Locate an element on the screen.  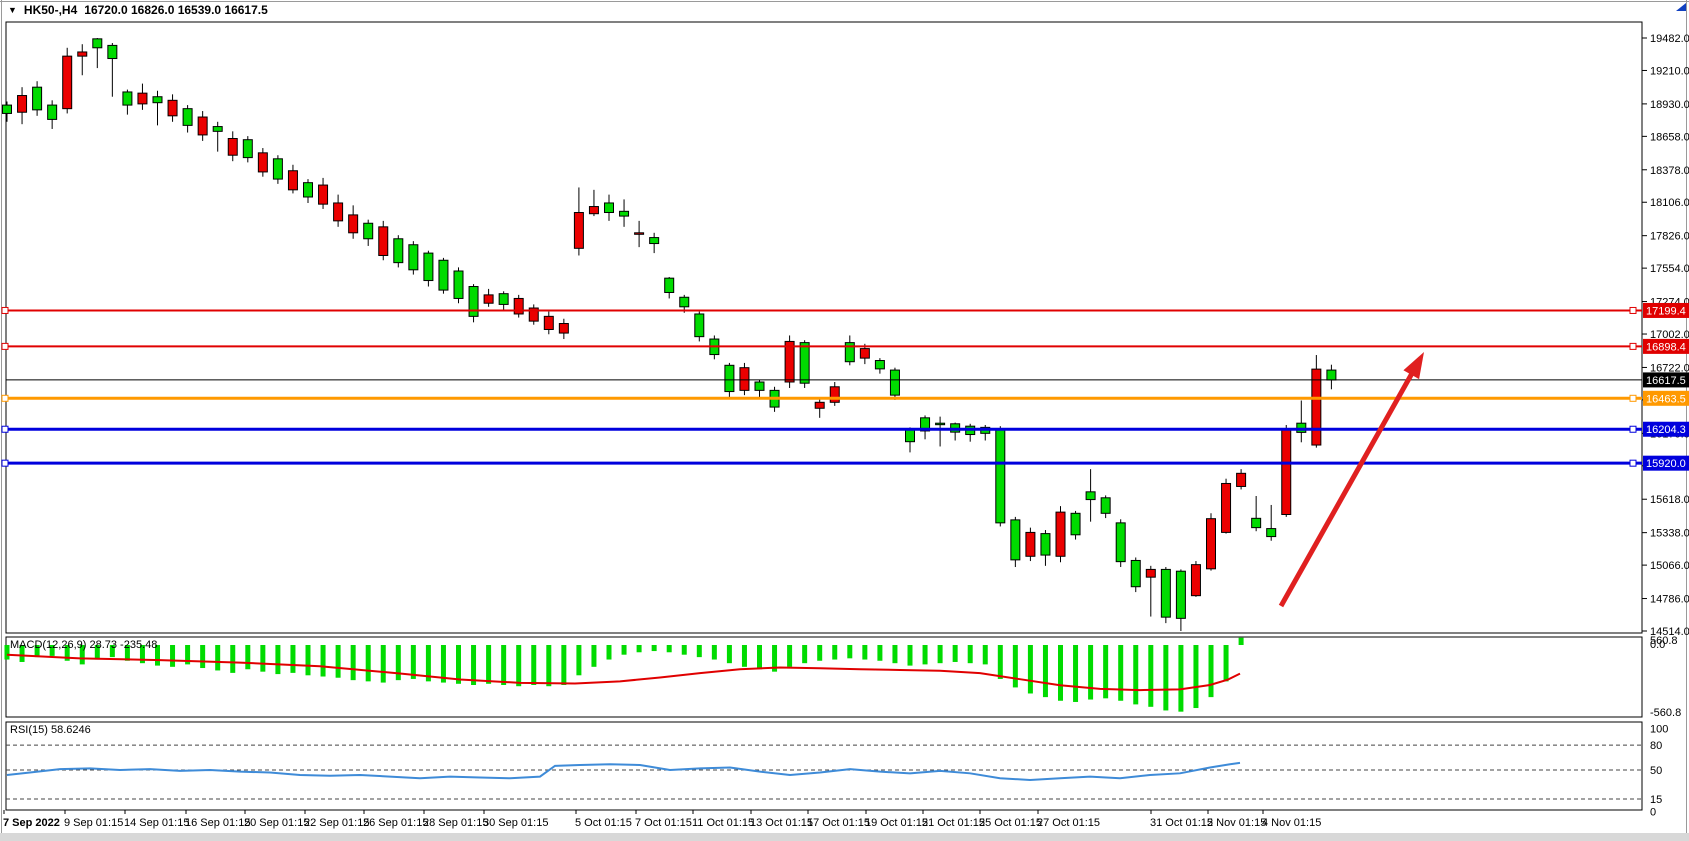
svg-text: 27 Oct 01:15 is located at coordinates (1068, 823).